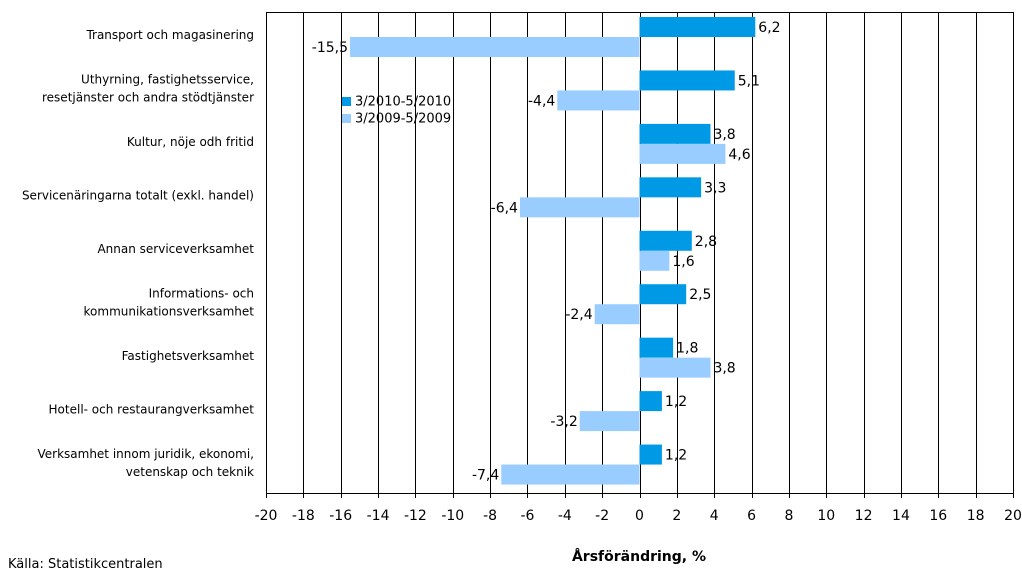  Describe the element at coordinates (578, 315) in the screenshot. I see `data-label: -2,4` at that location.